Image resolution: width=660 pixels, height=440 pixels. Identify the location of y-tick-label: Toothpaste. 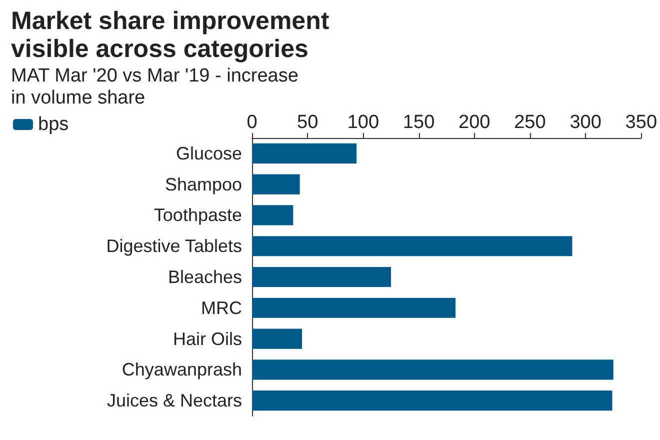
(198, 215).